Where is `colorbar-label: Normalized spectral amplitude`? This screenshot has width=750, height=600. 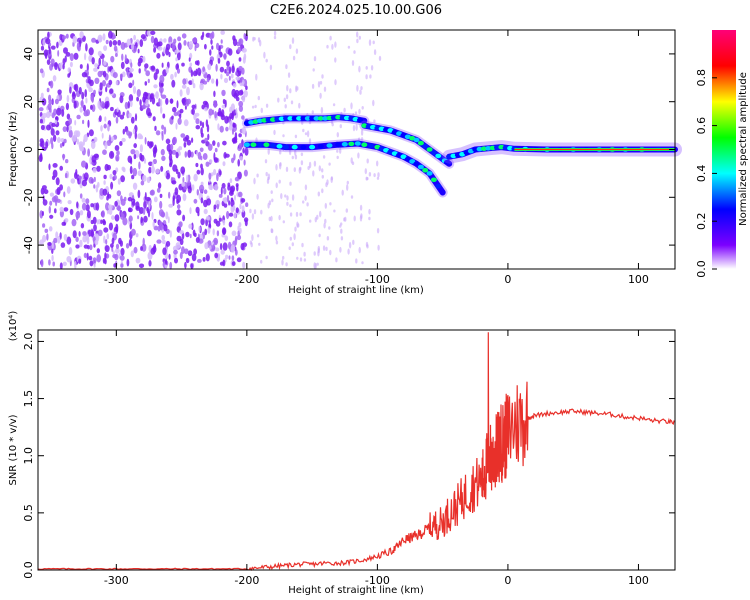
colorbar-label: Normalized spectral amplitude is located at coordinates (743, 149).